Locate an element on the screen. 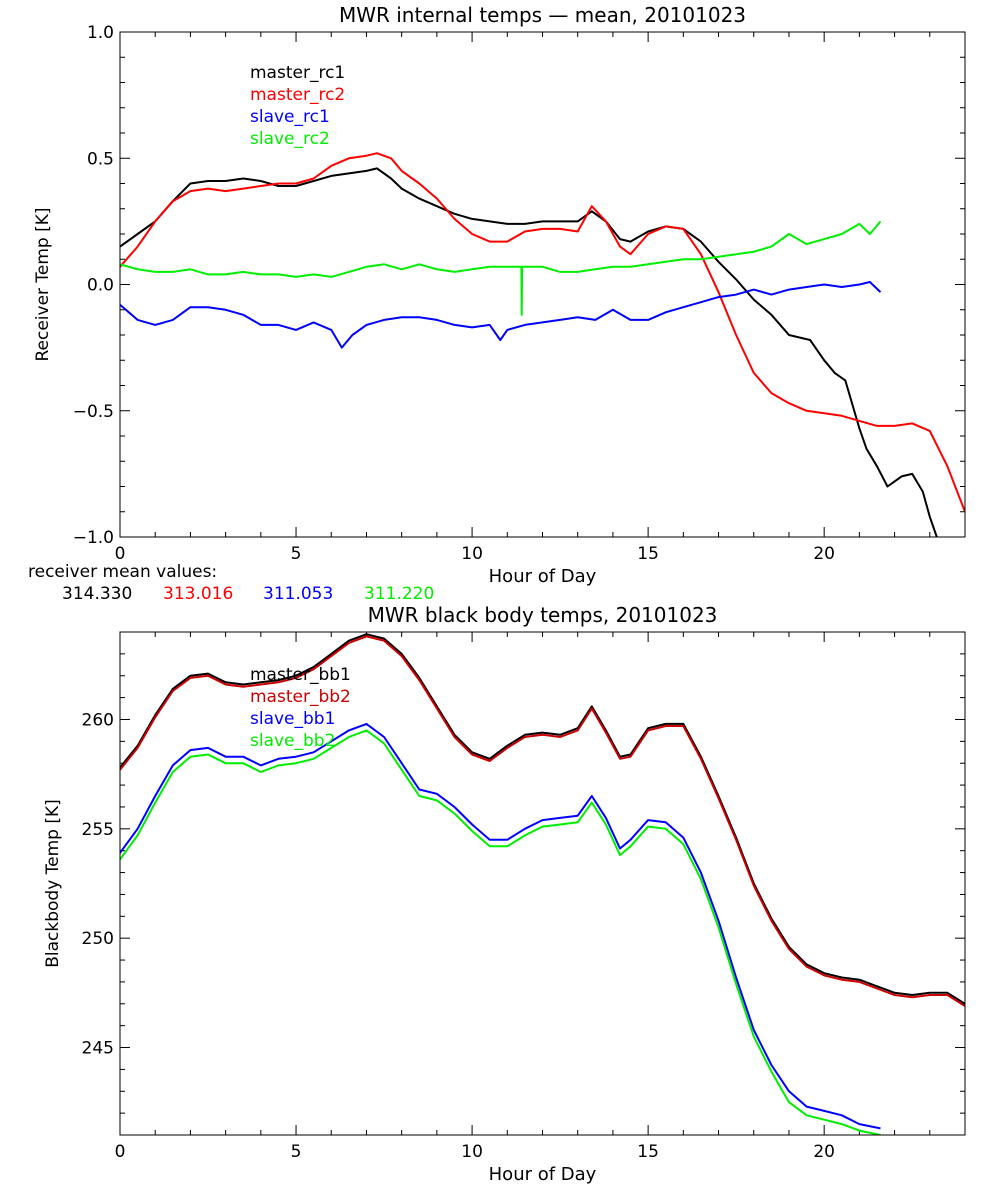  legend-entry-slave-rc1: slave_rc1 is located at coordinates (290, 117).